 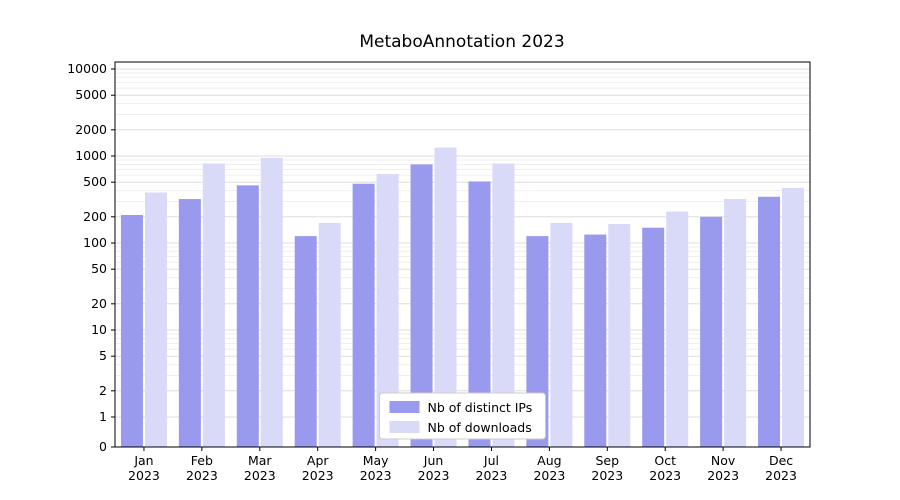 What do you see at coordinates (247, 316) in the screenshot?
I see `bar-ips-mar` at bounding box center [247, 316].